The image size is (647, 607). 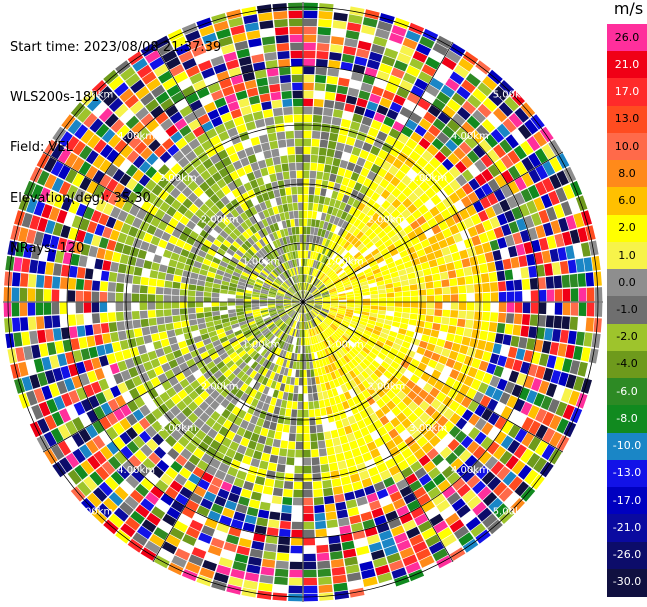 I want to click on azimuth-spoke, so click(x=173, y=227).